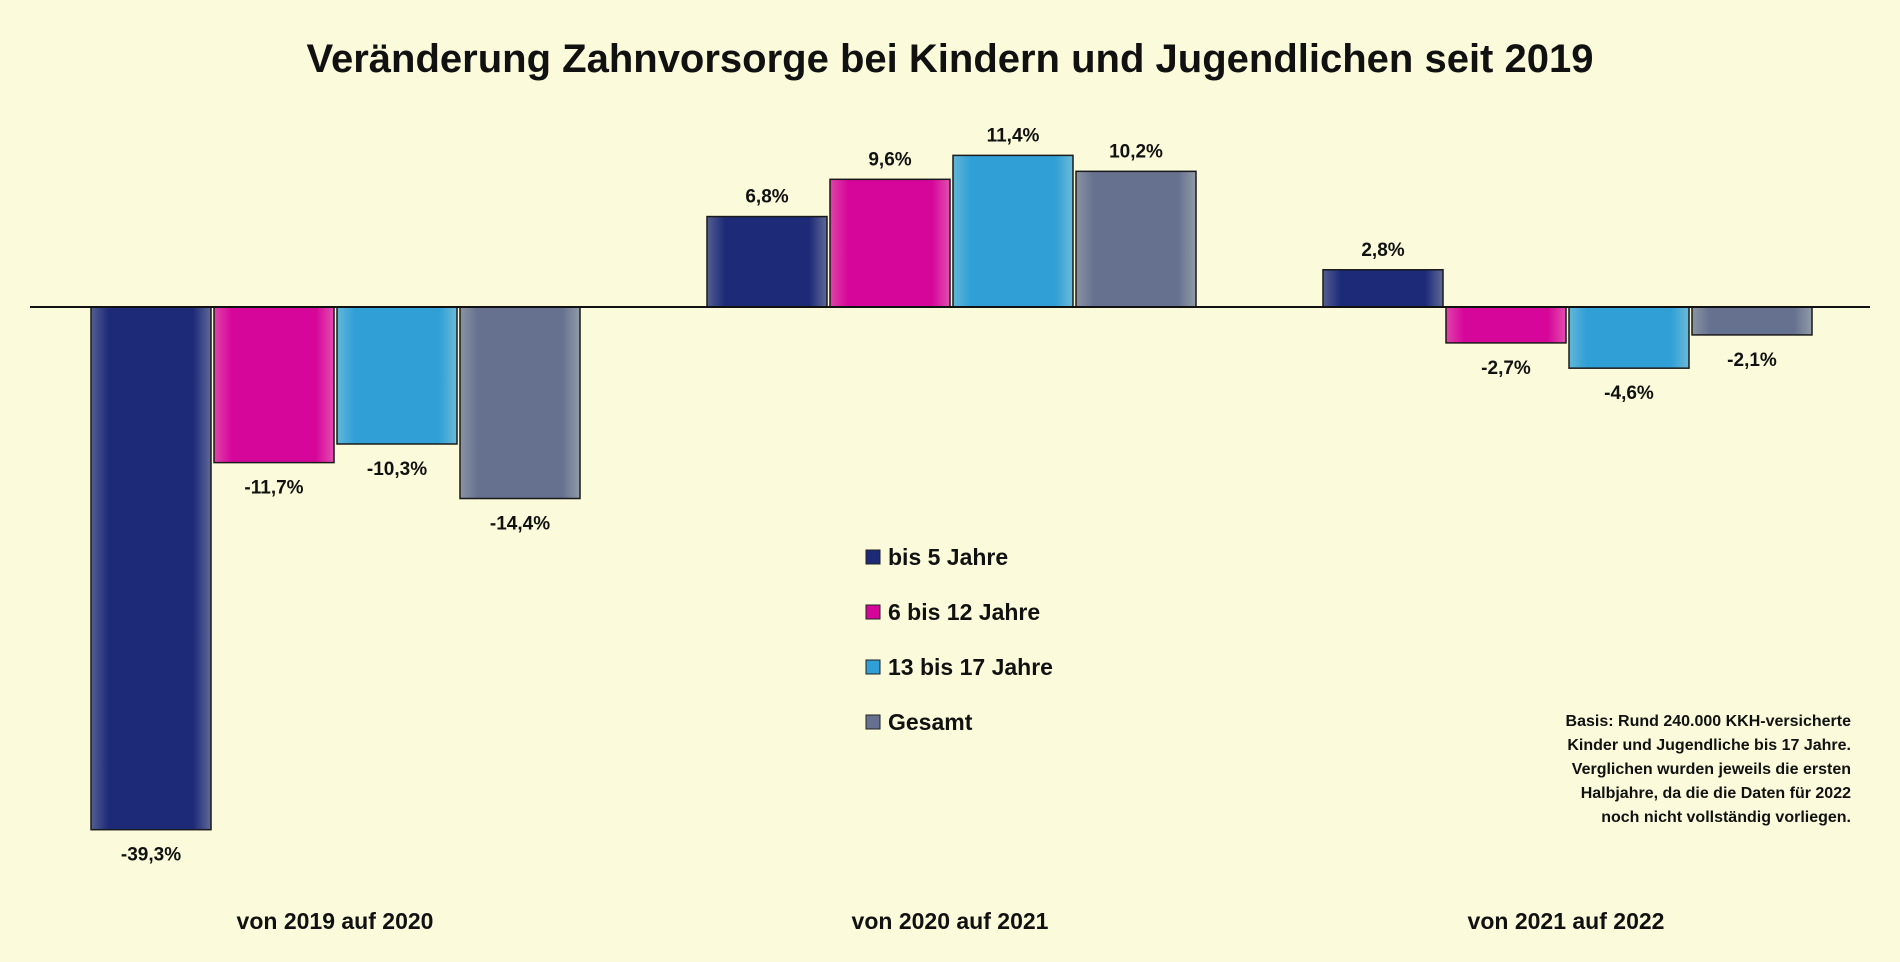 The image size is (1900, 962). I want to click on value-label-6-bis-12-jahre-2: 9,6%, so click(889, 159).